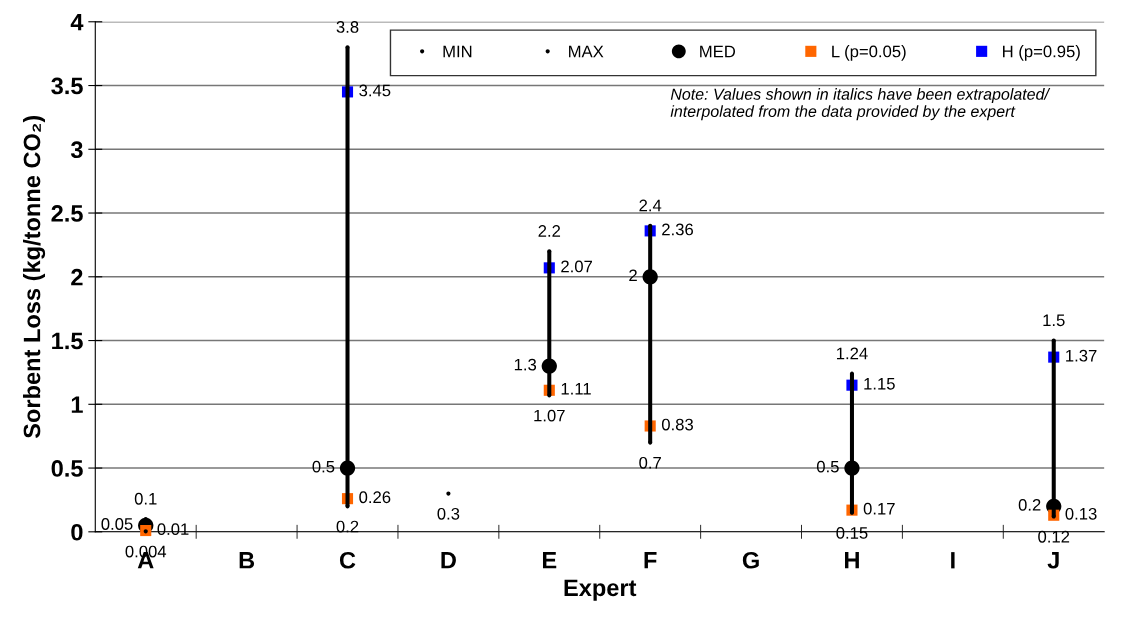 The image size is (1121, 622). Describe the element at coordinates (1053, 560) in the screenshot. I see `x-tick-label: J` at that location.